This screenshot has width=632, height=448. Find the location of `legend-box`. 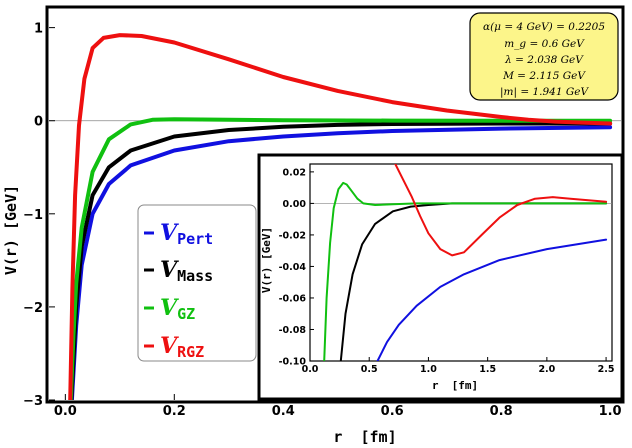

legend-box is located at coordinates (197, 283).